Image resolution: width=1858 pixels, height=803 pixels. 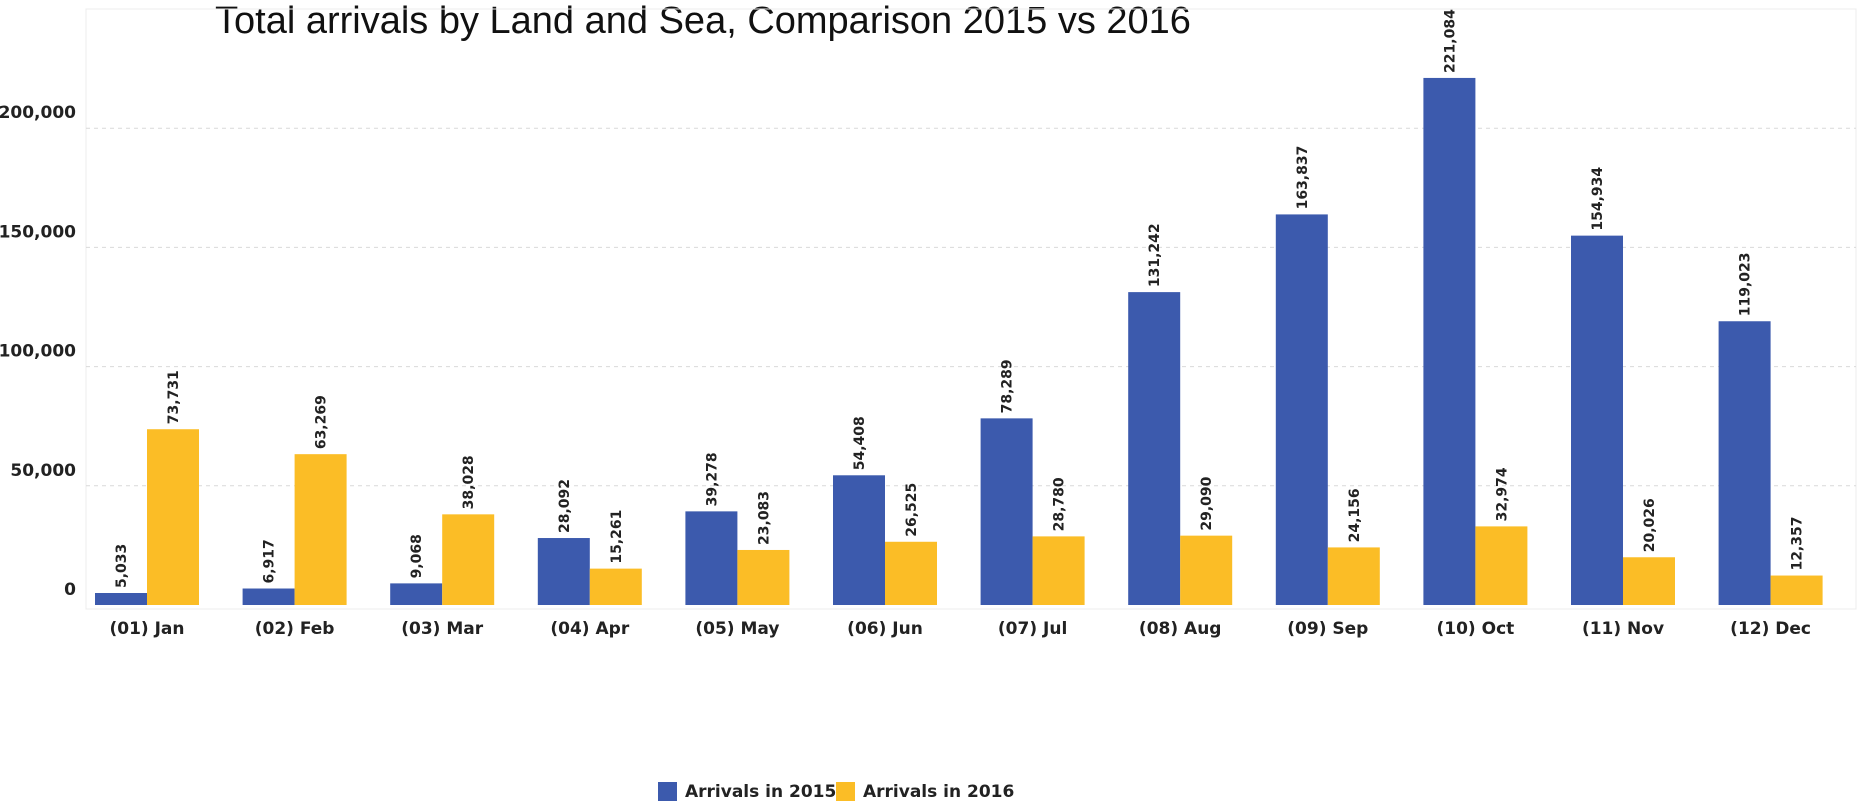 What do you see at coordinates (1623, 629) in the screenshot?
I see `x-category-label: (11) Nov` at bounding box center [1623, 629].